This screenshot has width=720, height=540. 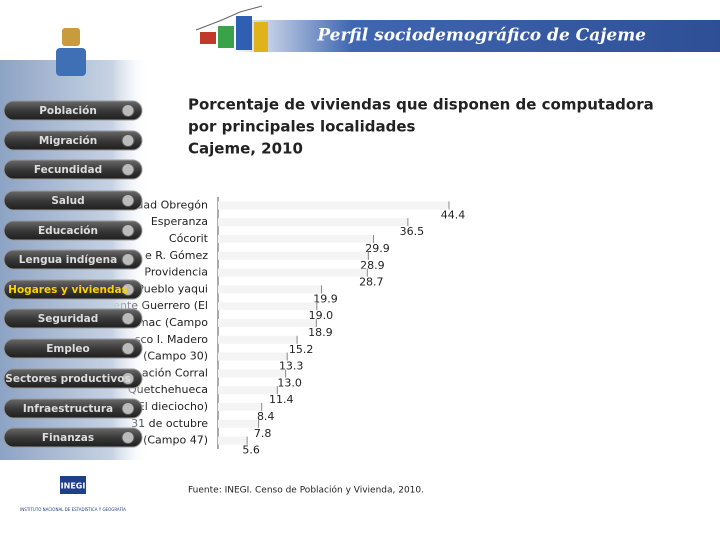 I want to click on button-label: Seguridad, so click(x=68, y=319).